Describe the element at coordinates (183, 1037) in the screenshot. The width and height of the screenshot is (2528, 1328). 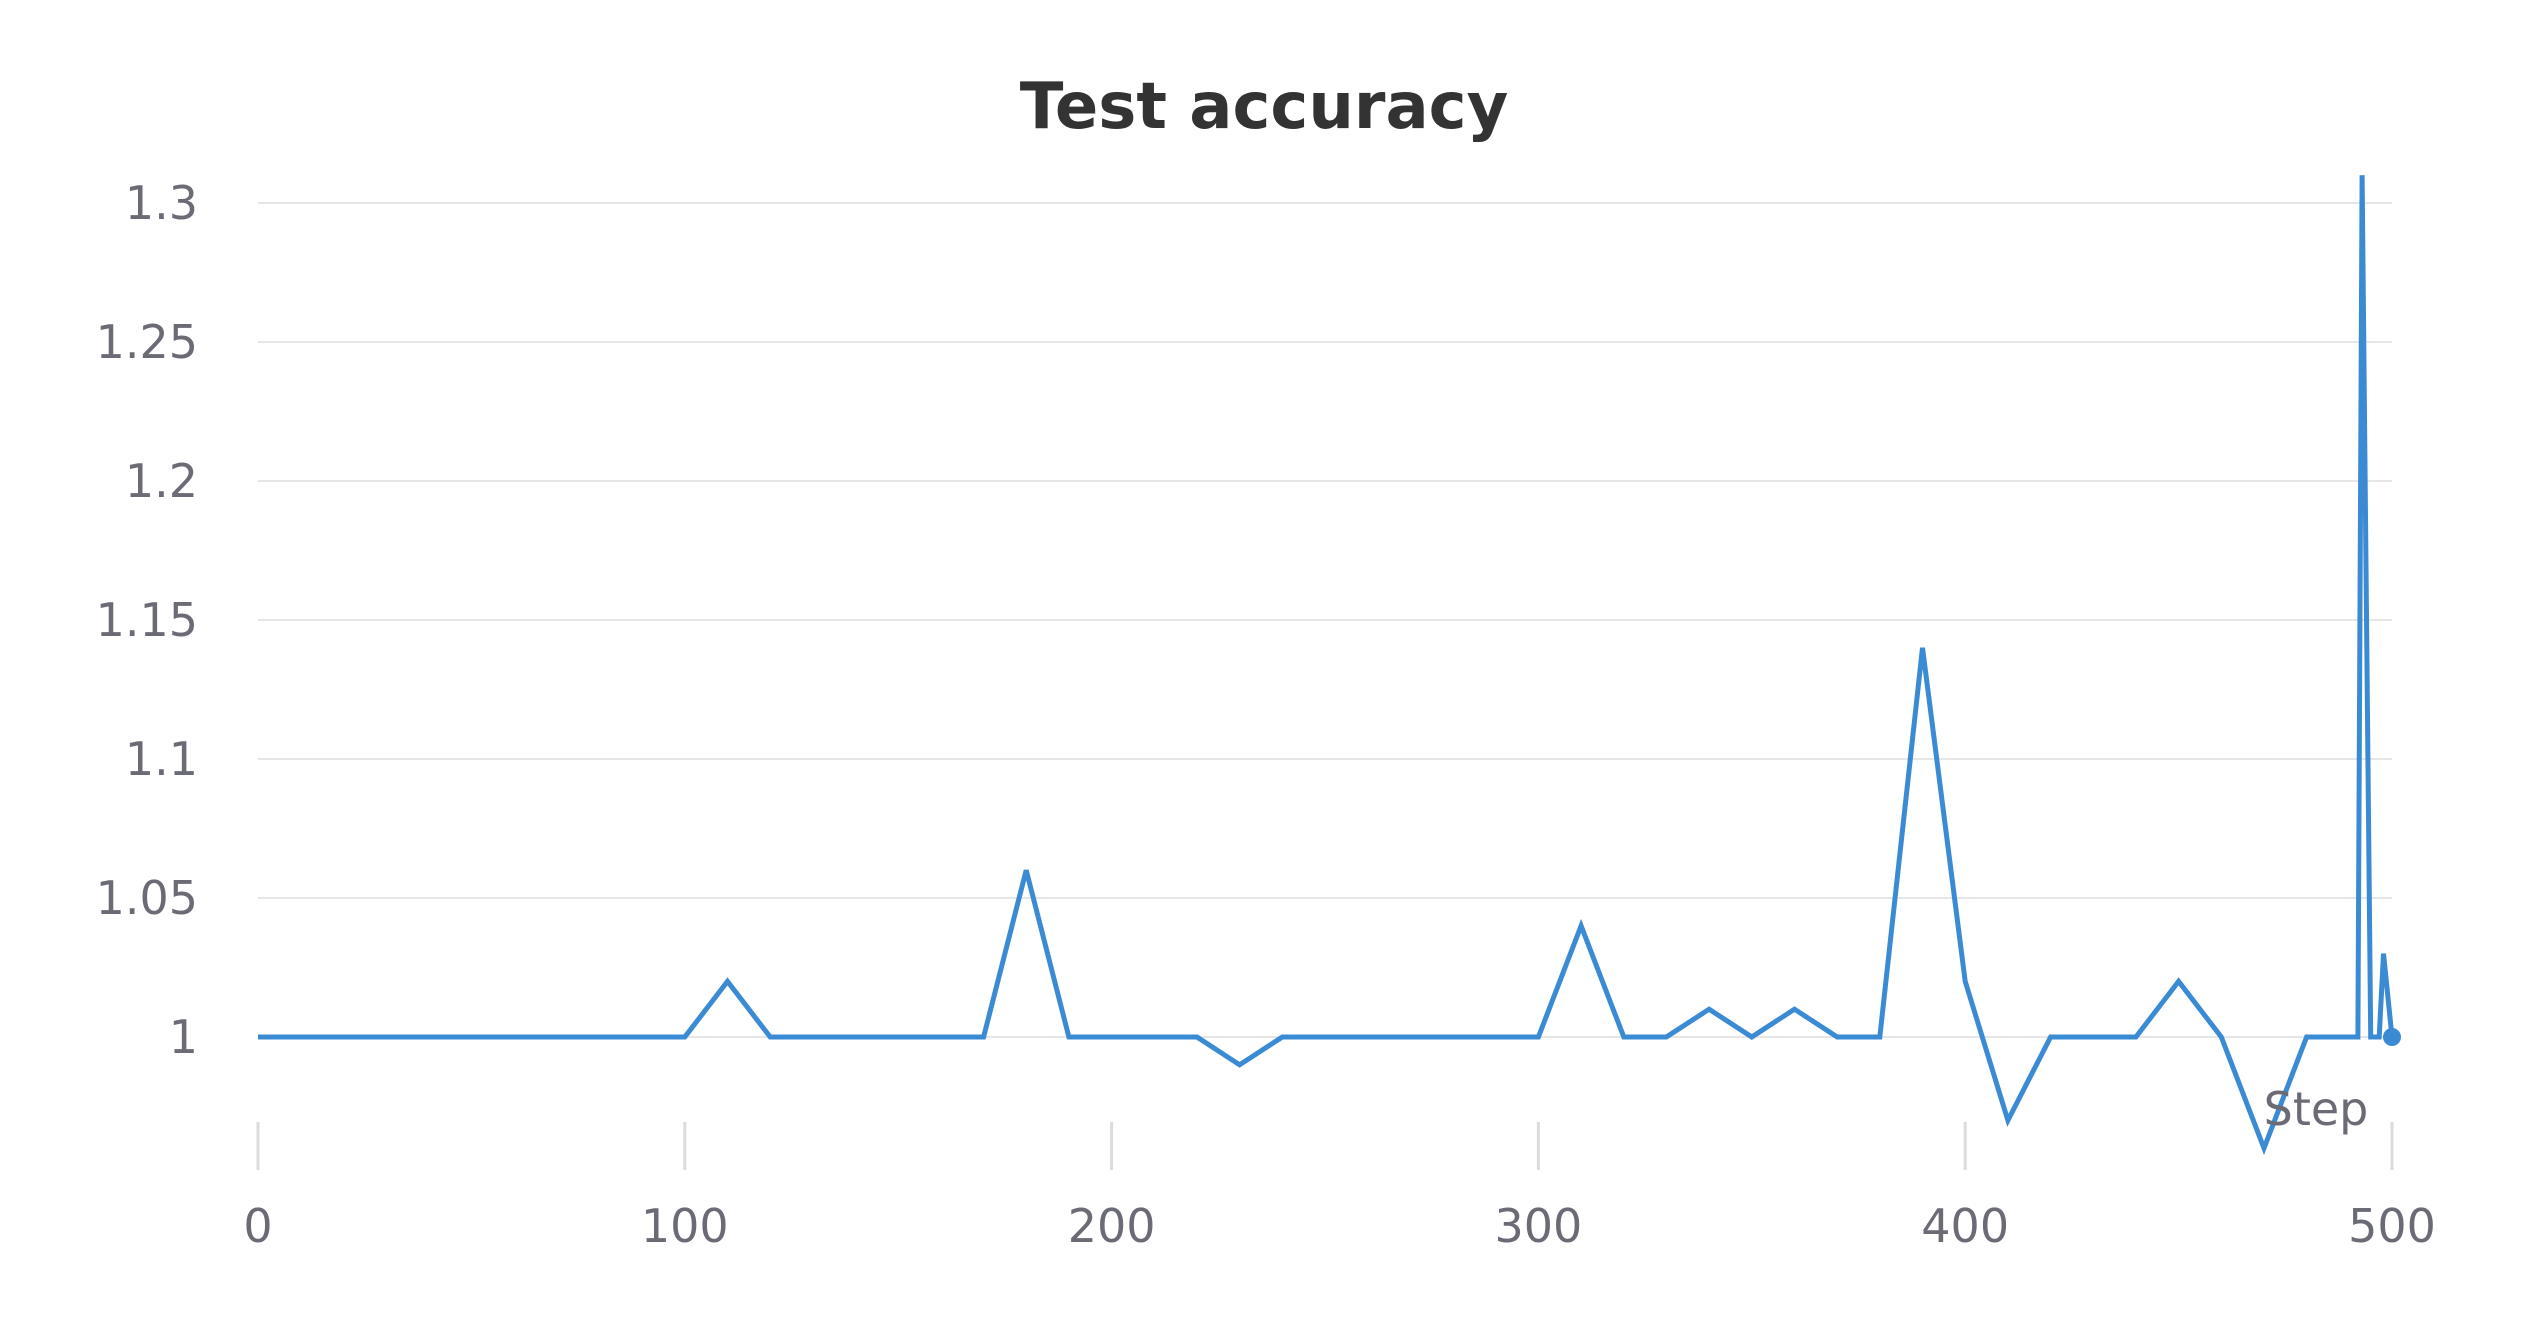
I see `y-tick-label: 1` at that location.